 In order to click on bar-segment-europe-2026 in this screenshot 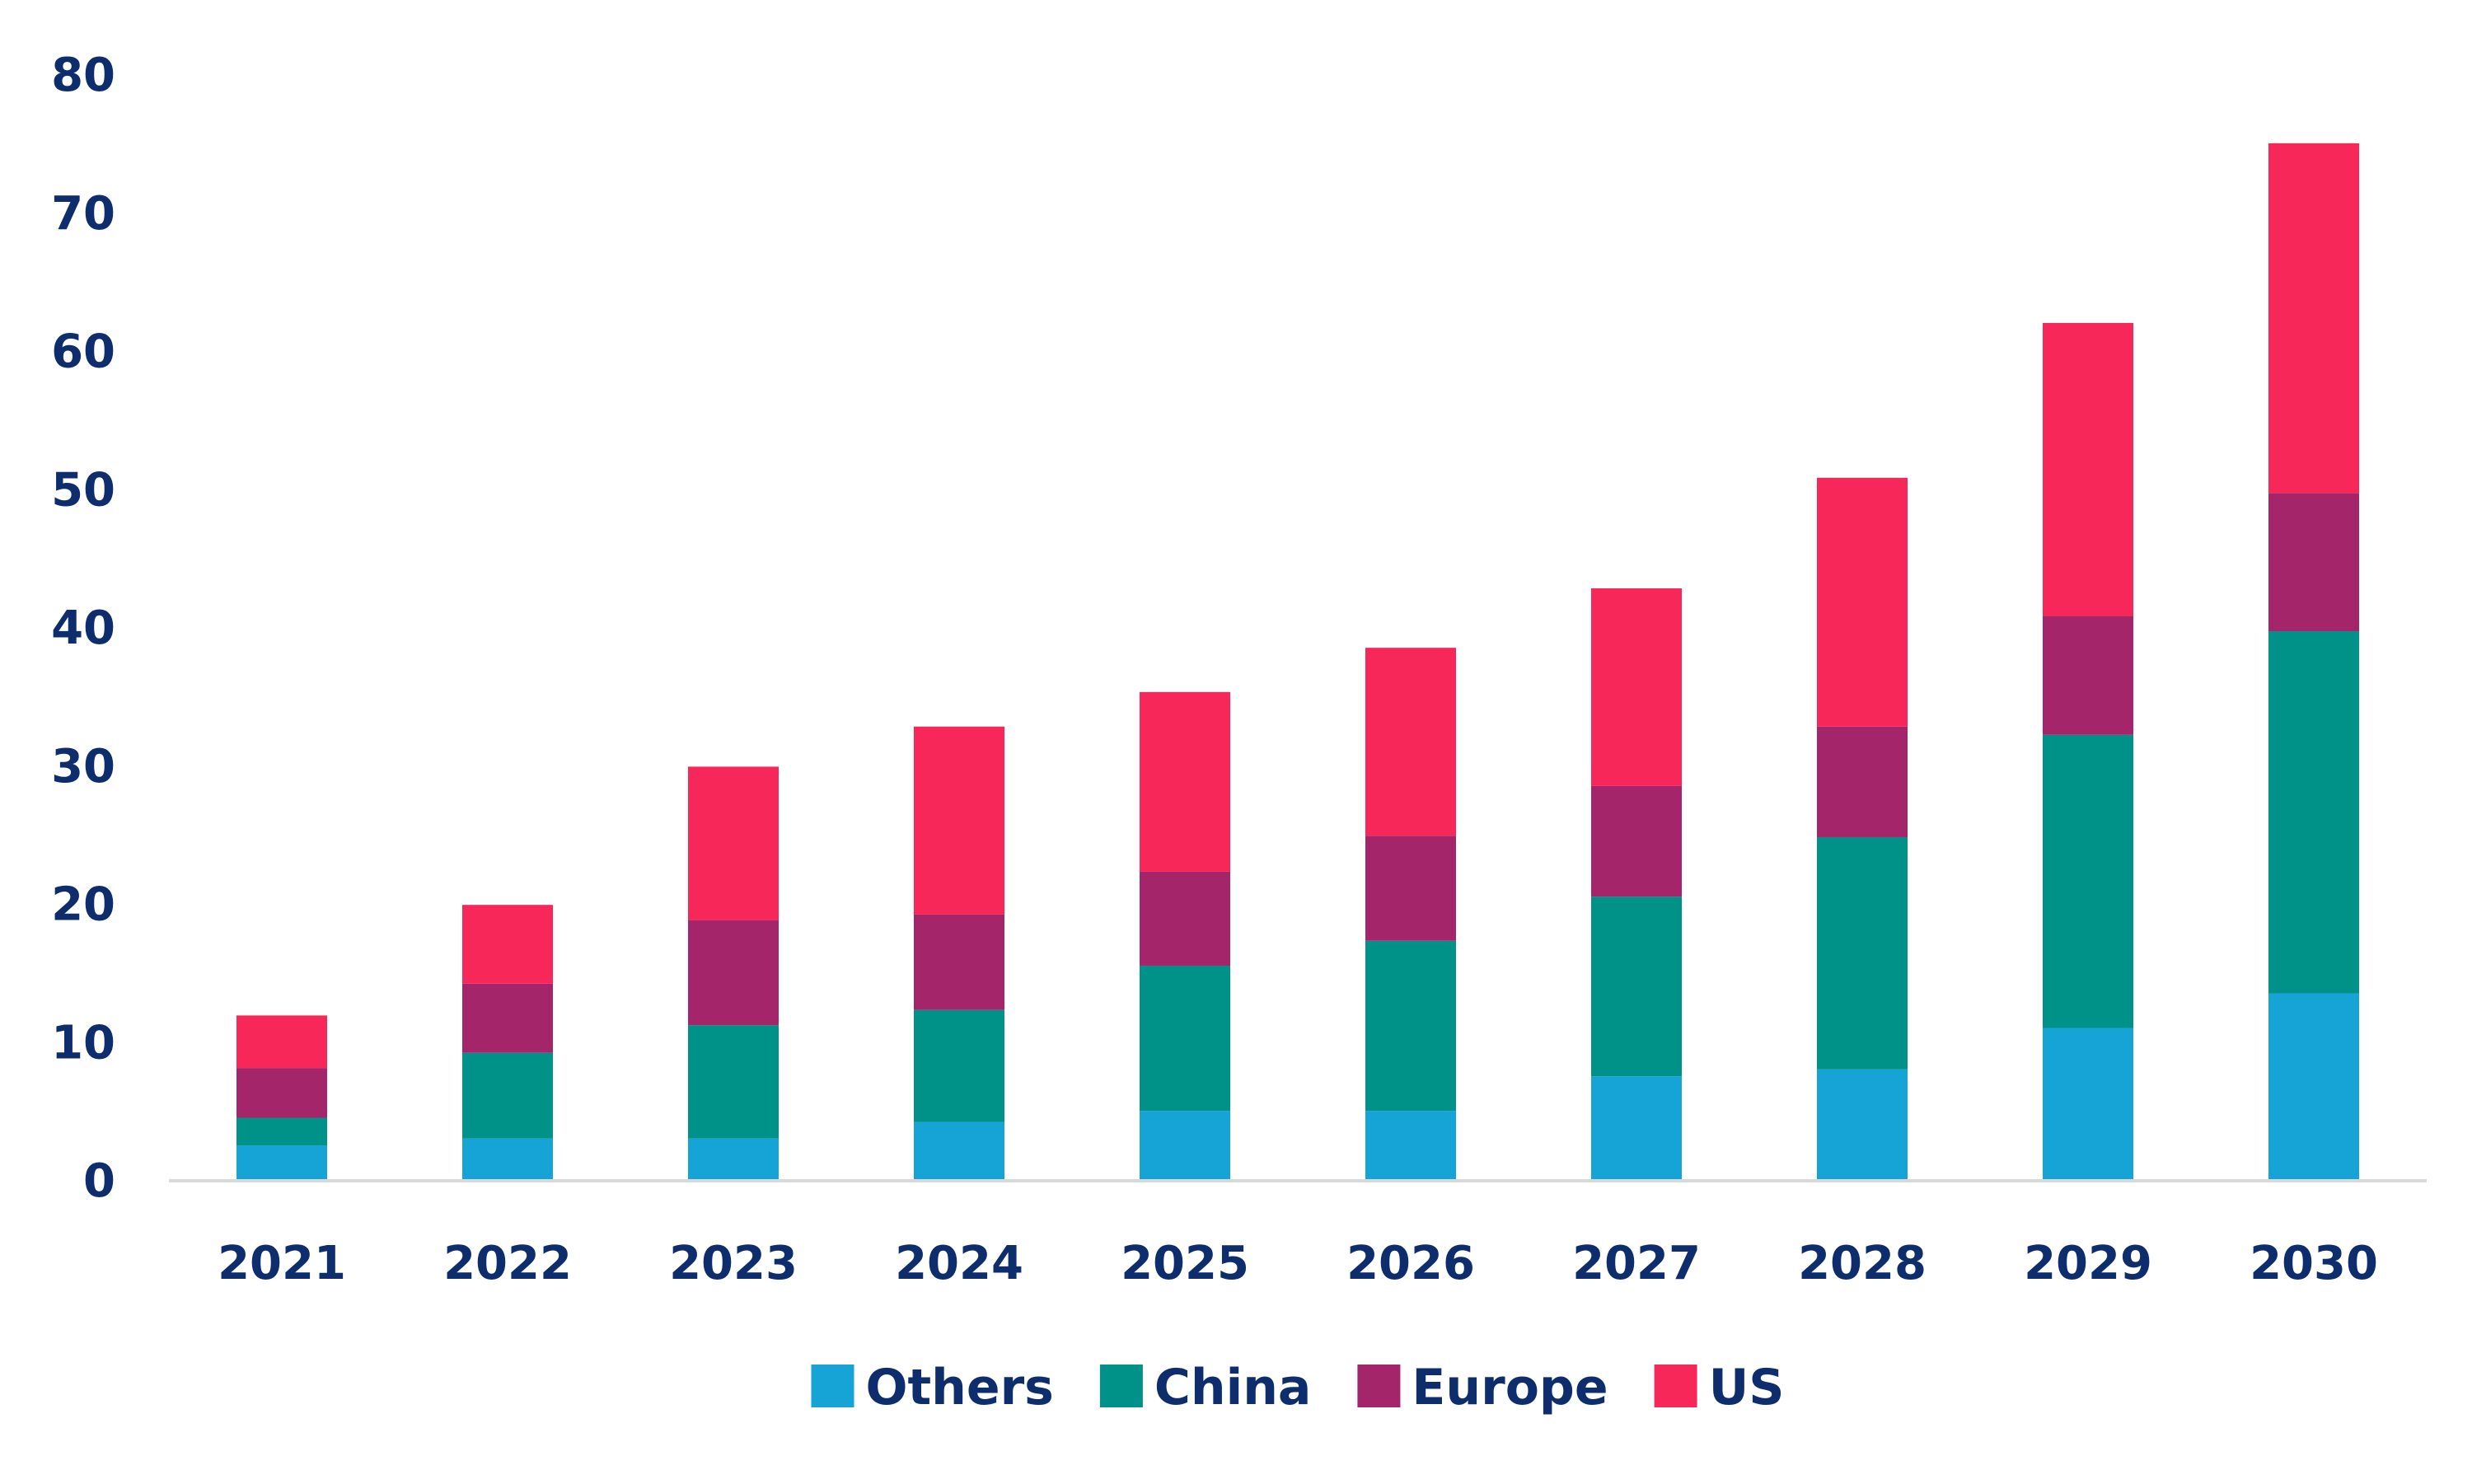, I will do `click(1410, 889)`.